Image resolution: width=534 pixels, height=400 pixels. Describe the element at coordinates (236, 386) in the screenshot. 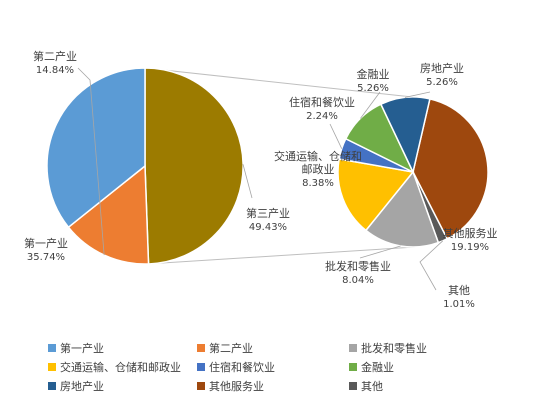

I see `legend-label: 其他服务业` at that location.